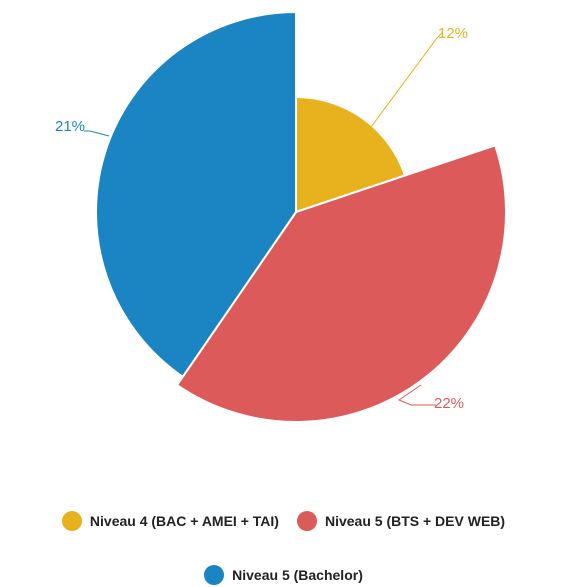  I want to click on data-label-1: 22%, so click(449, 403).